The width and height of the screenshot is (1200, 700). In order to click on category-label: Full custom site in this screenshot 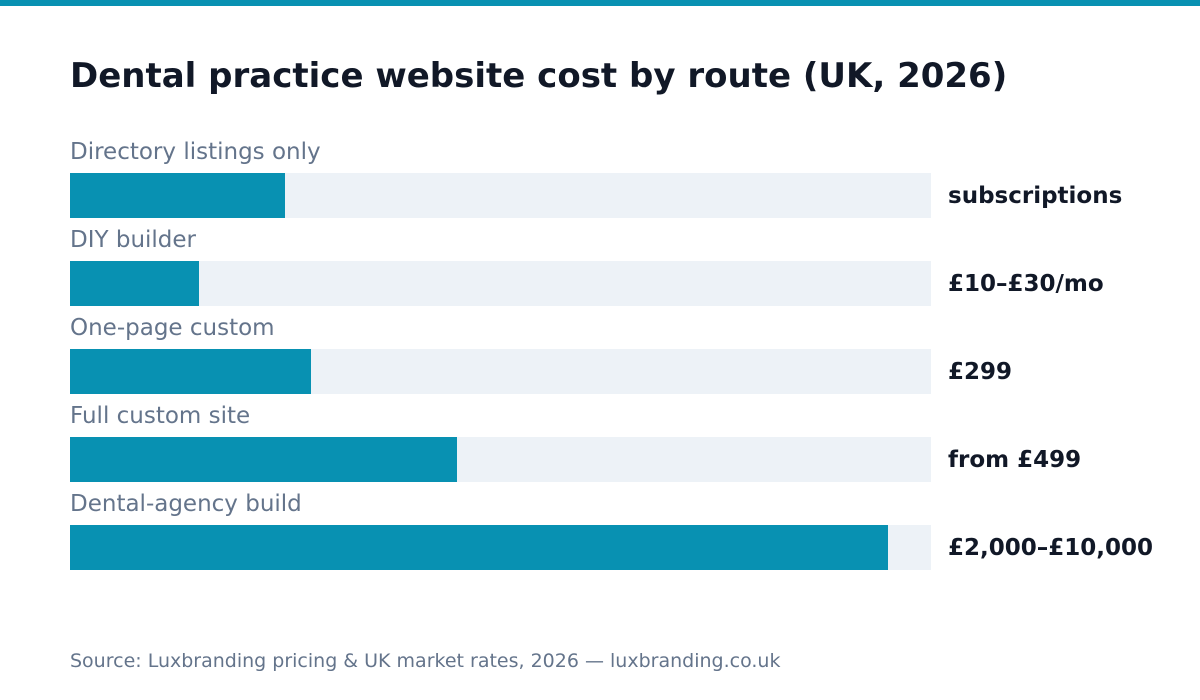, I will do `click(160, 416)`.